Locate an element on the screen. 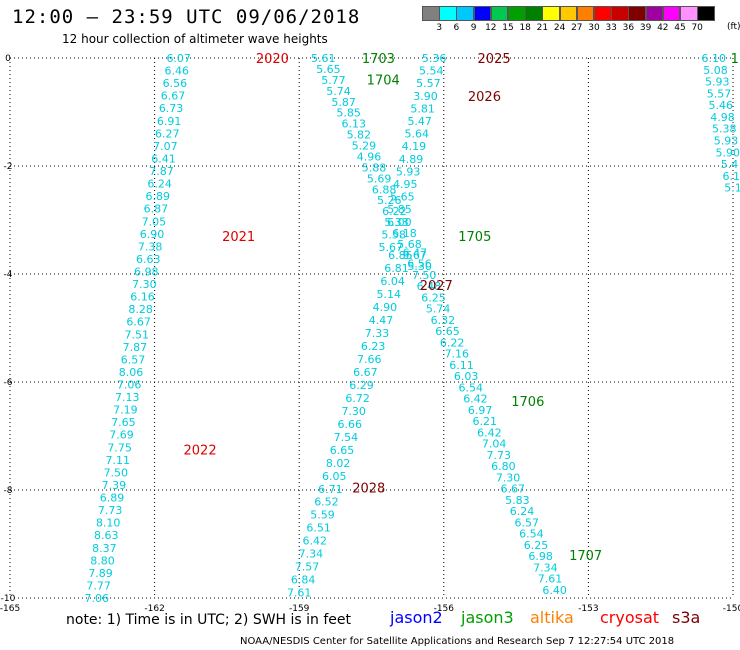 Image resolution: width=740 pixels, height=650 pixels. wave-height-point: 5.08 is located at coordinates (715, 70).